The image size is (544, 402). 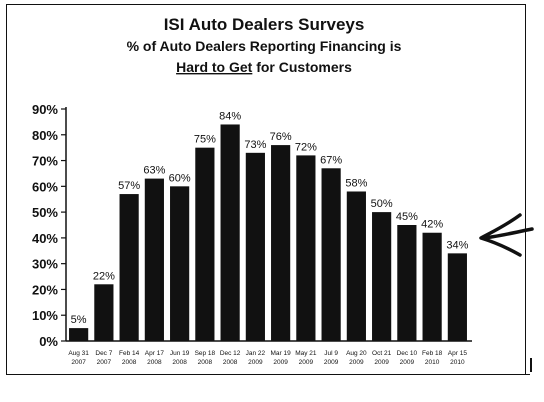 I want to click on x-tick-label: Feb 14, so click(x=129, y=353).